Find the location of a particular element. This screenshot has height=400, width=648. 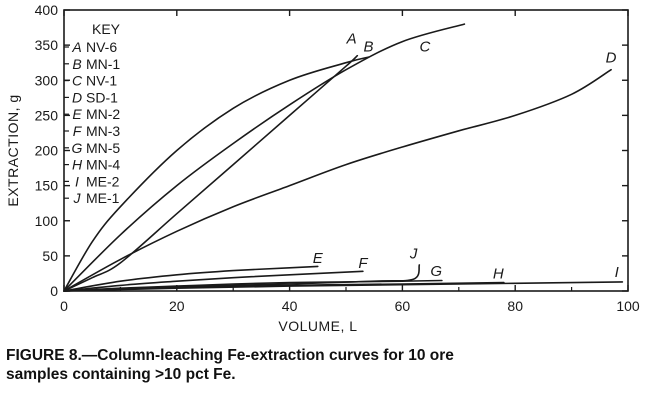

y-tick-labels: 0 50 100 150 200 250 300 350 400 is located at coordinates (47, 150).